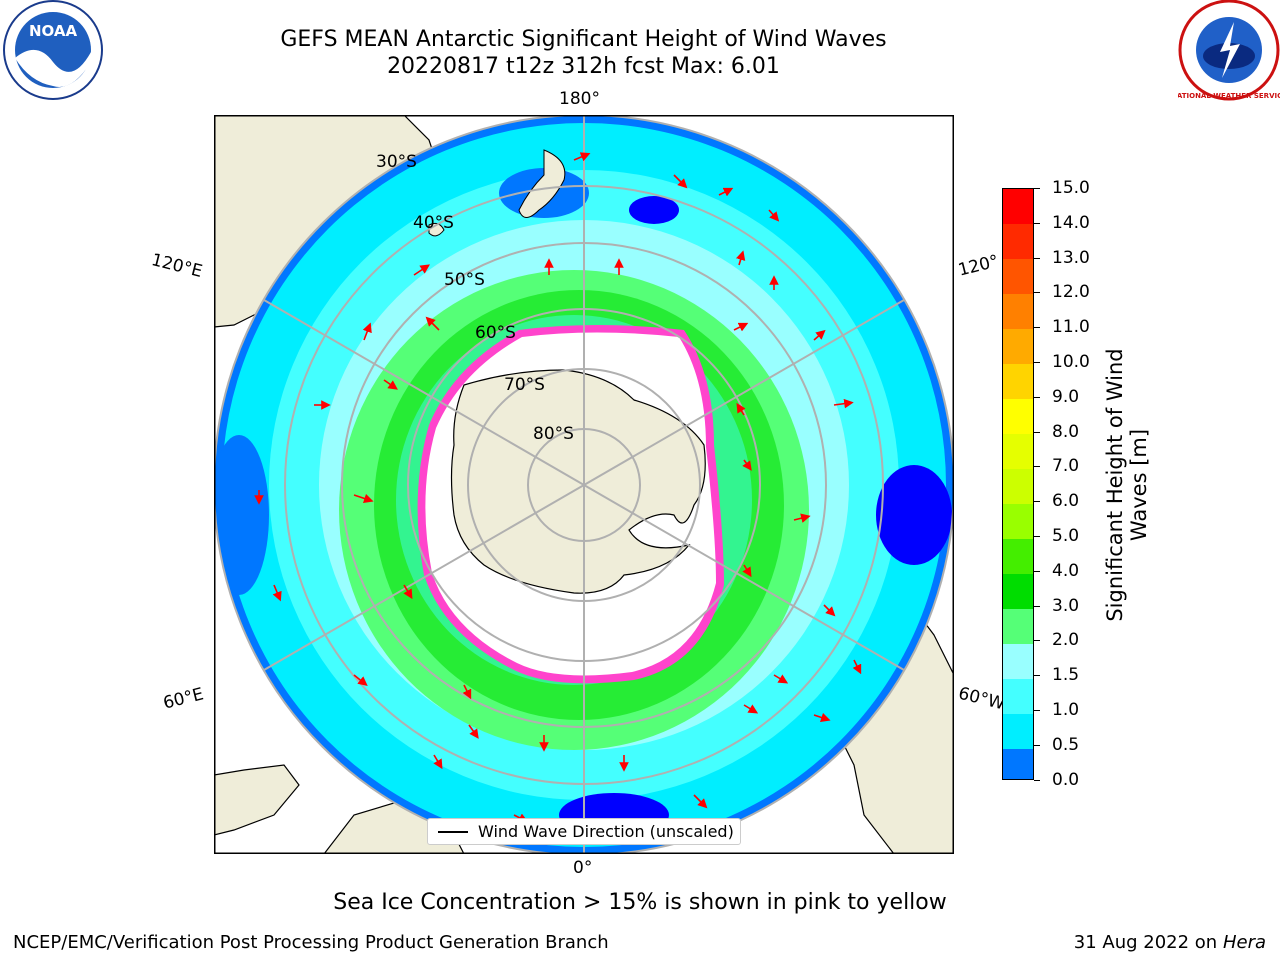  Describe the element at coordinates (1229, 96) in the screenshot. I see `nws-logo-text: NATIONAL WEATHER SERVICE` at that location.